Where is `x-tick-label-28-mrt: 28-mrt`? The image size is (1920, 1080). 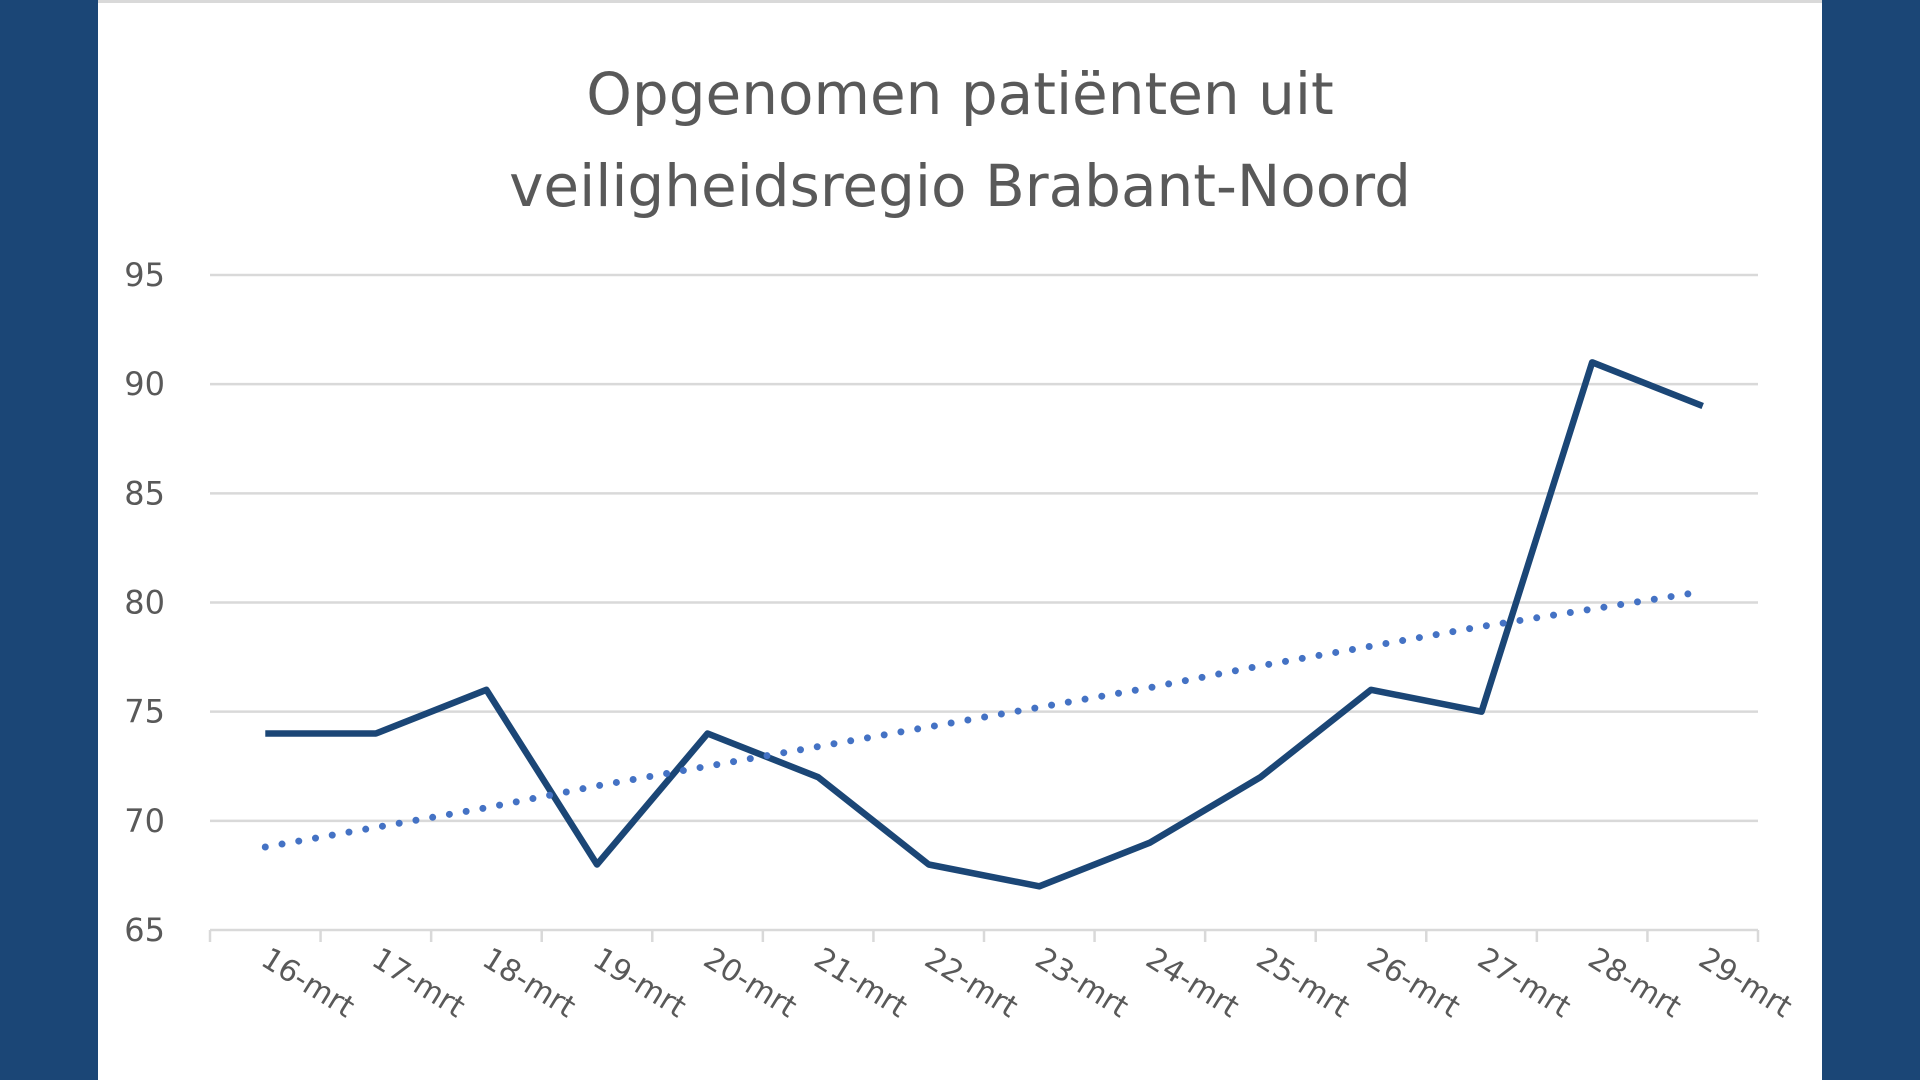
x-tick-label-28-mrt: 28-mrt is located at coordinates (1635, 983).